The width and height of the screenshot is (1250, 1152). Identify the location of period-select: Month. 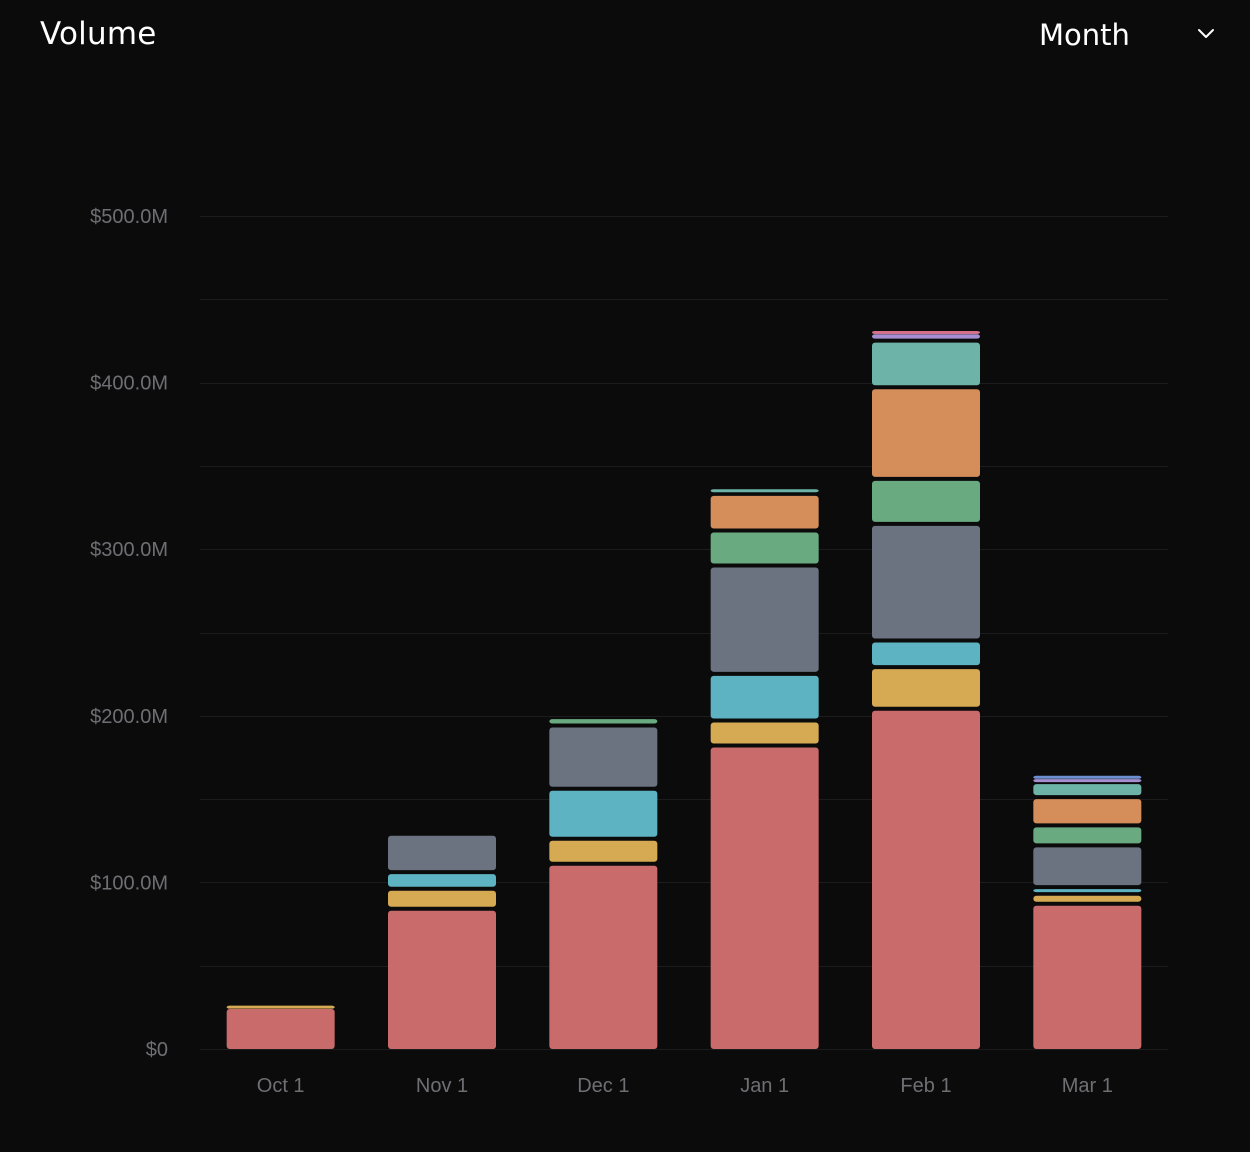
(1123, 37).